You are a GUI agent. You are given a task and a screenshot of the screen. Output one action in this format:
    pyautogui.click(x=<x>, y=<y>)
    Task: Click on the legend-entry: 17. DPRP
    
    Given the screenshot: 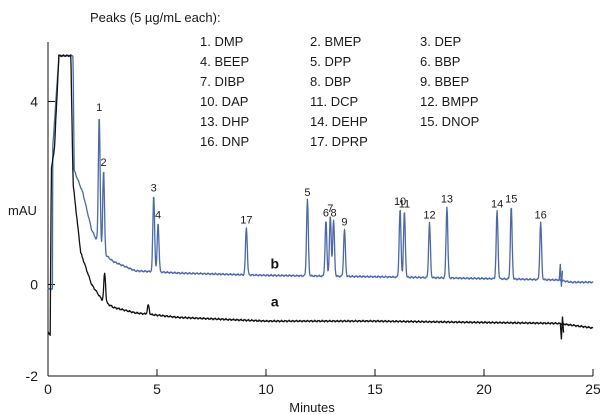 What is the action you would take?
    pyautogui.click(x=339, y=141)
    